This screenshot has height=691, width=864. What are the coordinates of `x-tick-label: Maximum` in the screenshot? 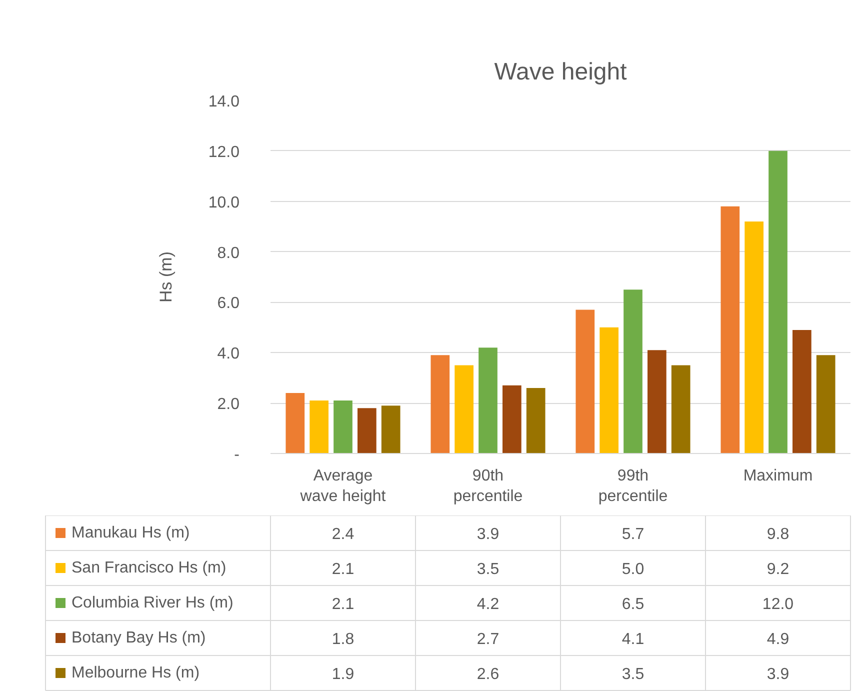 It's located at (778, 476).